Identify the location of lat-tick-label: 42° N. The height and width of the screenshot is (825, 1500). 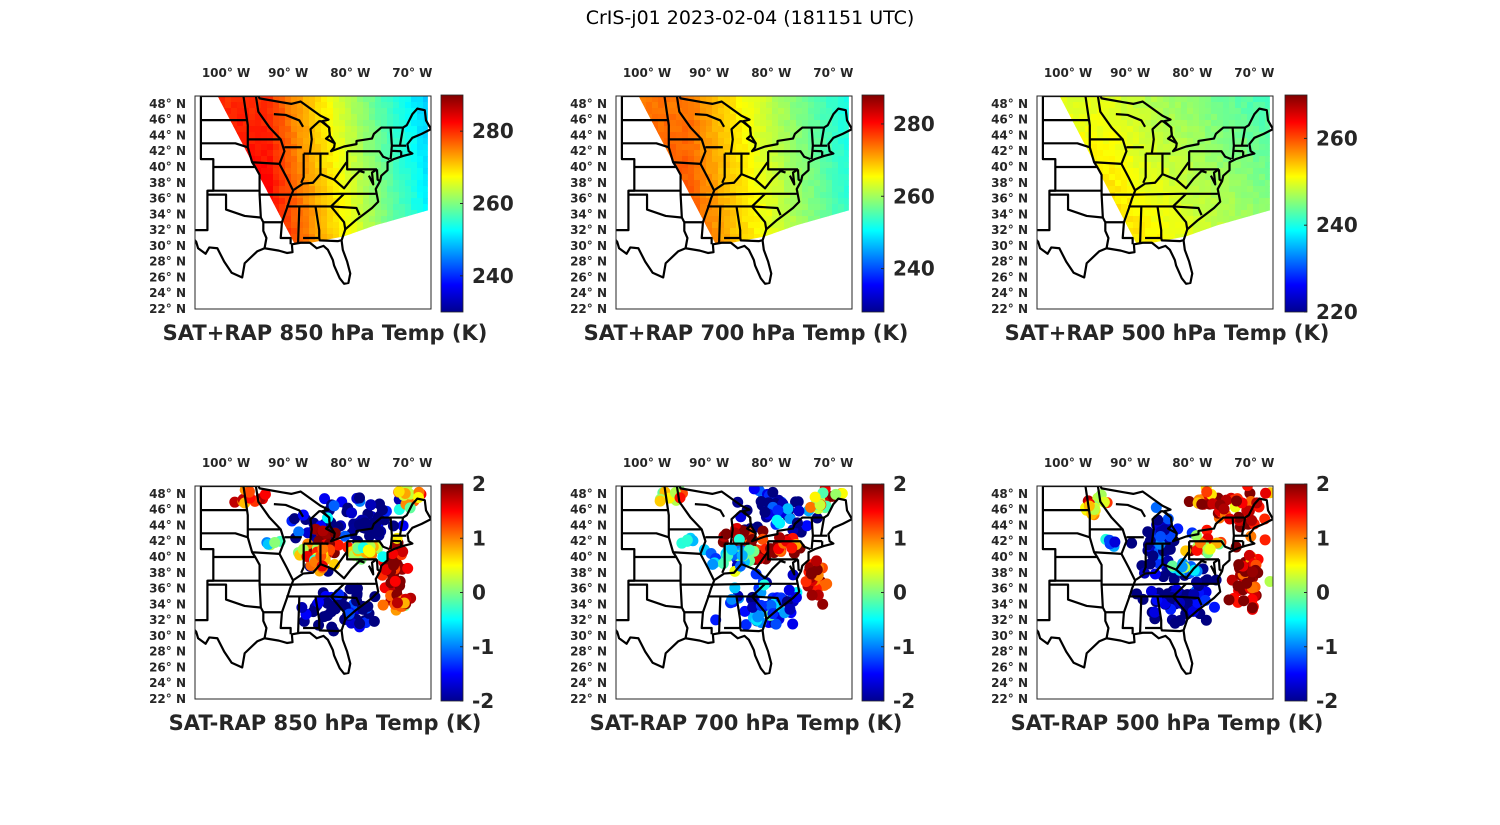
(167, 151).